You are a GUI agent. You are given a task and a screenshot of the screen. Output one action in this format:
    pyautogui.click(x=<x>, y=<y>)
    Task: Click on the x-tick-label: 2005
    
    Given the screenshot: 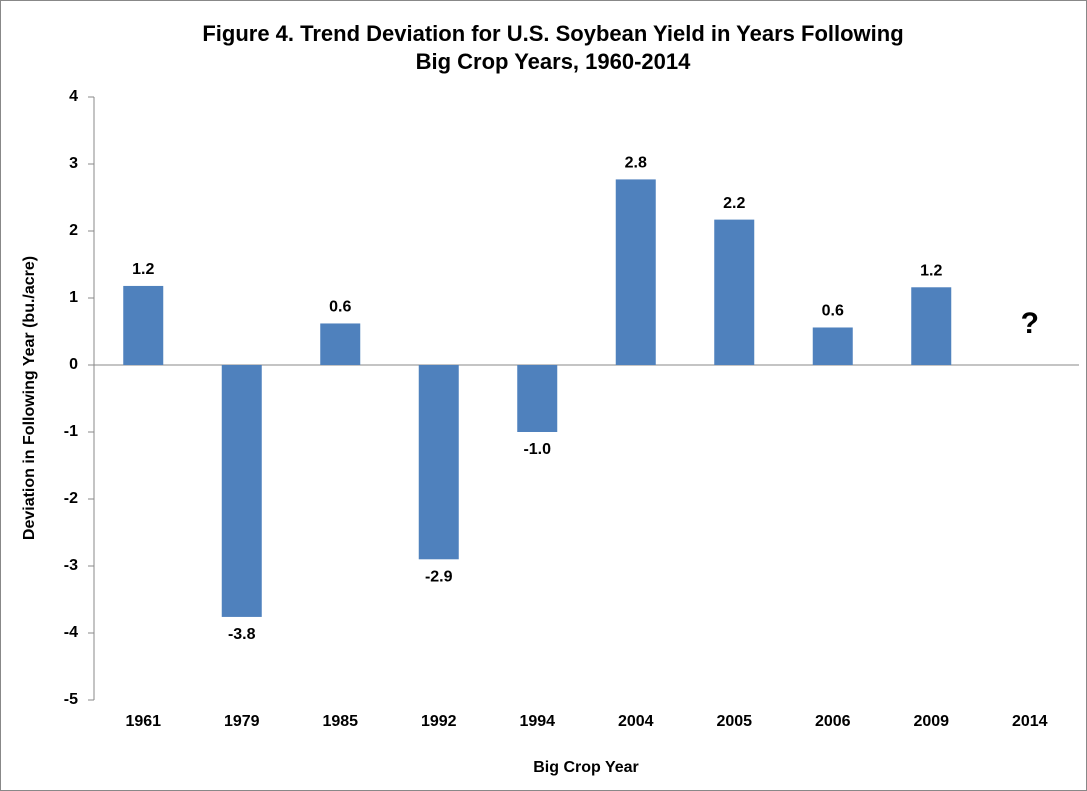 What is the action you would take?
    pyautogui.click(x=734, y=721)
    